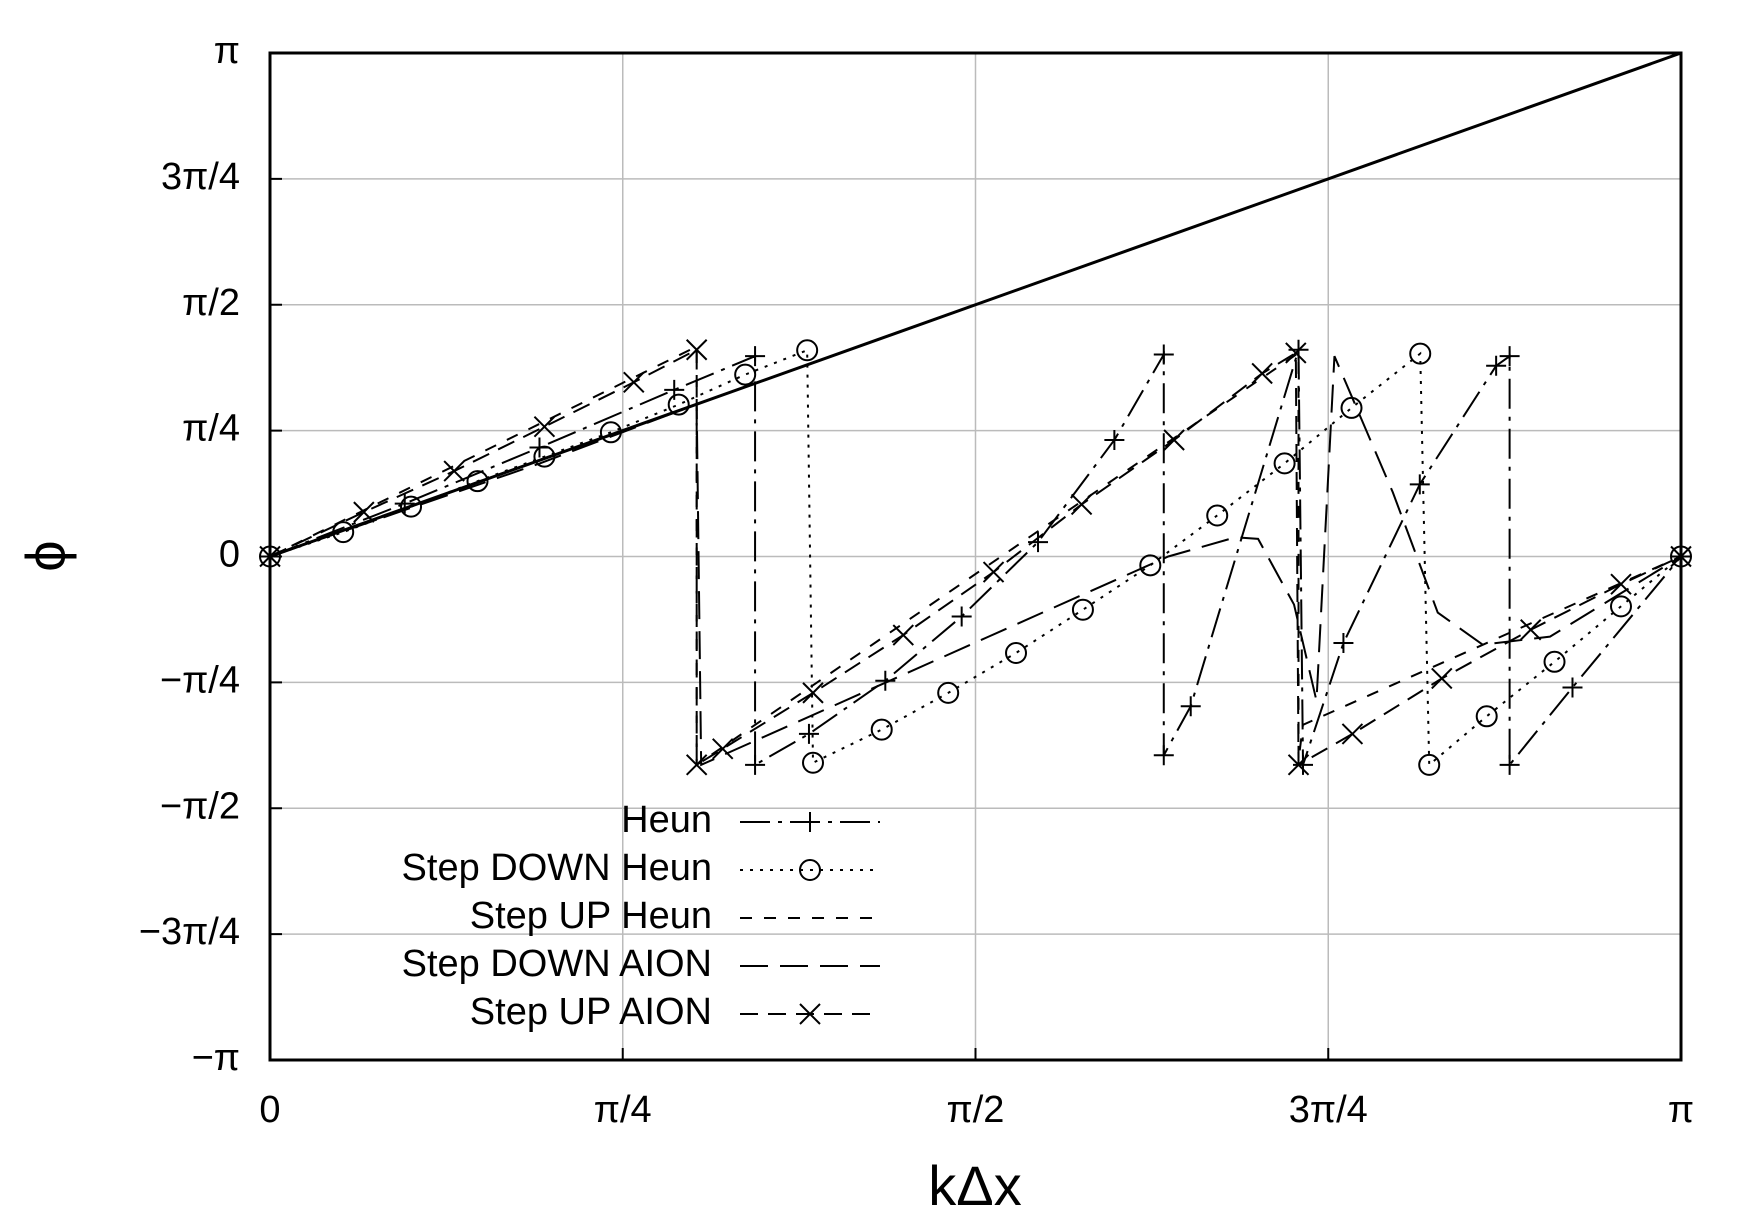  Describe the element at coordinates (623, 1110) in the screenshot. I see `x-tick-label: π/4` at that location.